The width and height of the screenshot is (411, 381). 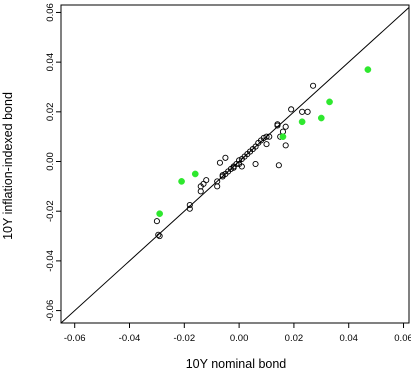 I want to click on x-tick-label-2: -0.02, so click(x=184, y=338).